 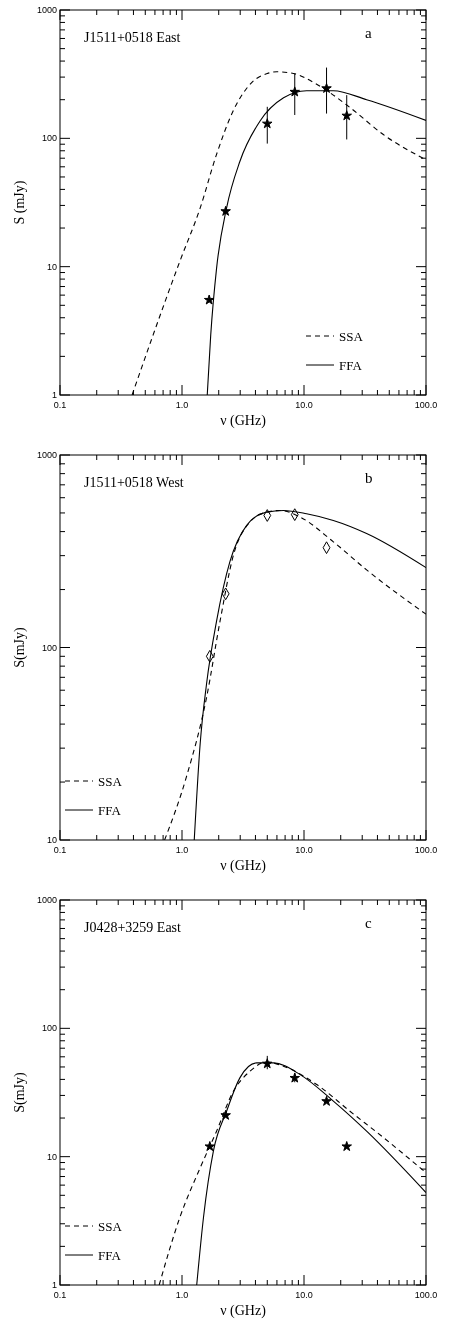 I want to click on text: J1511+0518 East, so click(x=132, y=37).